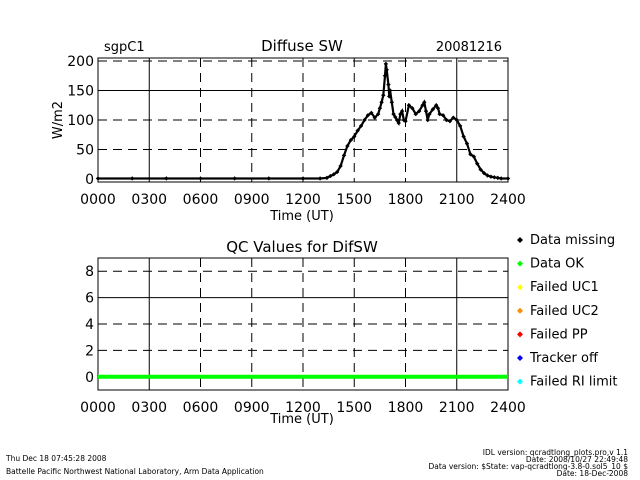 The image size is (640, 480). Describe the element at coordinates (80, 121) in the screenshot. I see `top-y-tick-labels: 0 50 100 150 200` at that location.